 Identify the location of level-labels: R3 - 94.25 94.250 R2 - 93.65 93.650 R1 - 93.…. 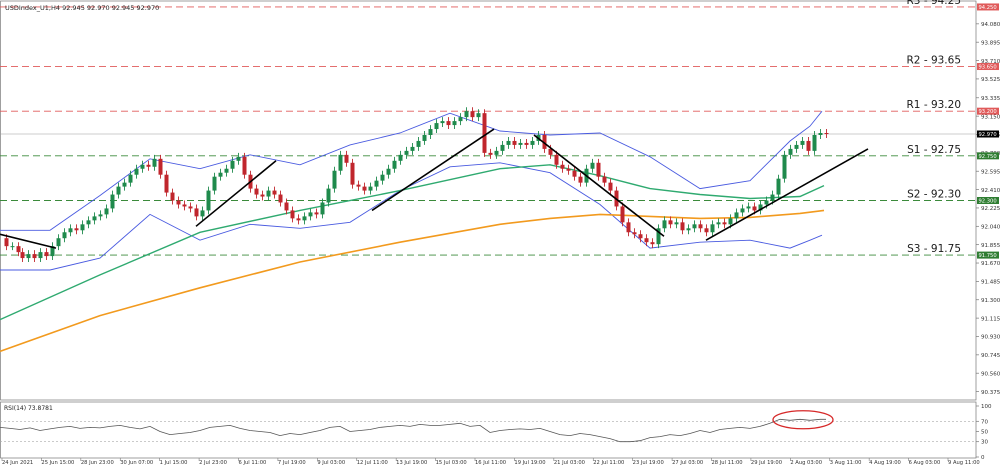
(953, 129).